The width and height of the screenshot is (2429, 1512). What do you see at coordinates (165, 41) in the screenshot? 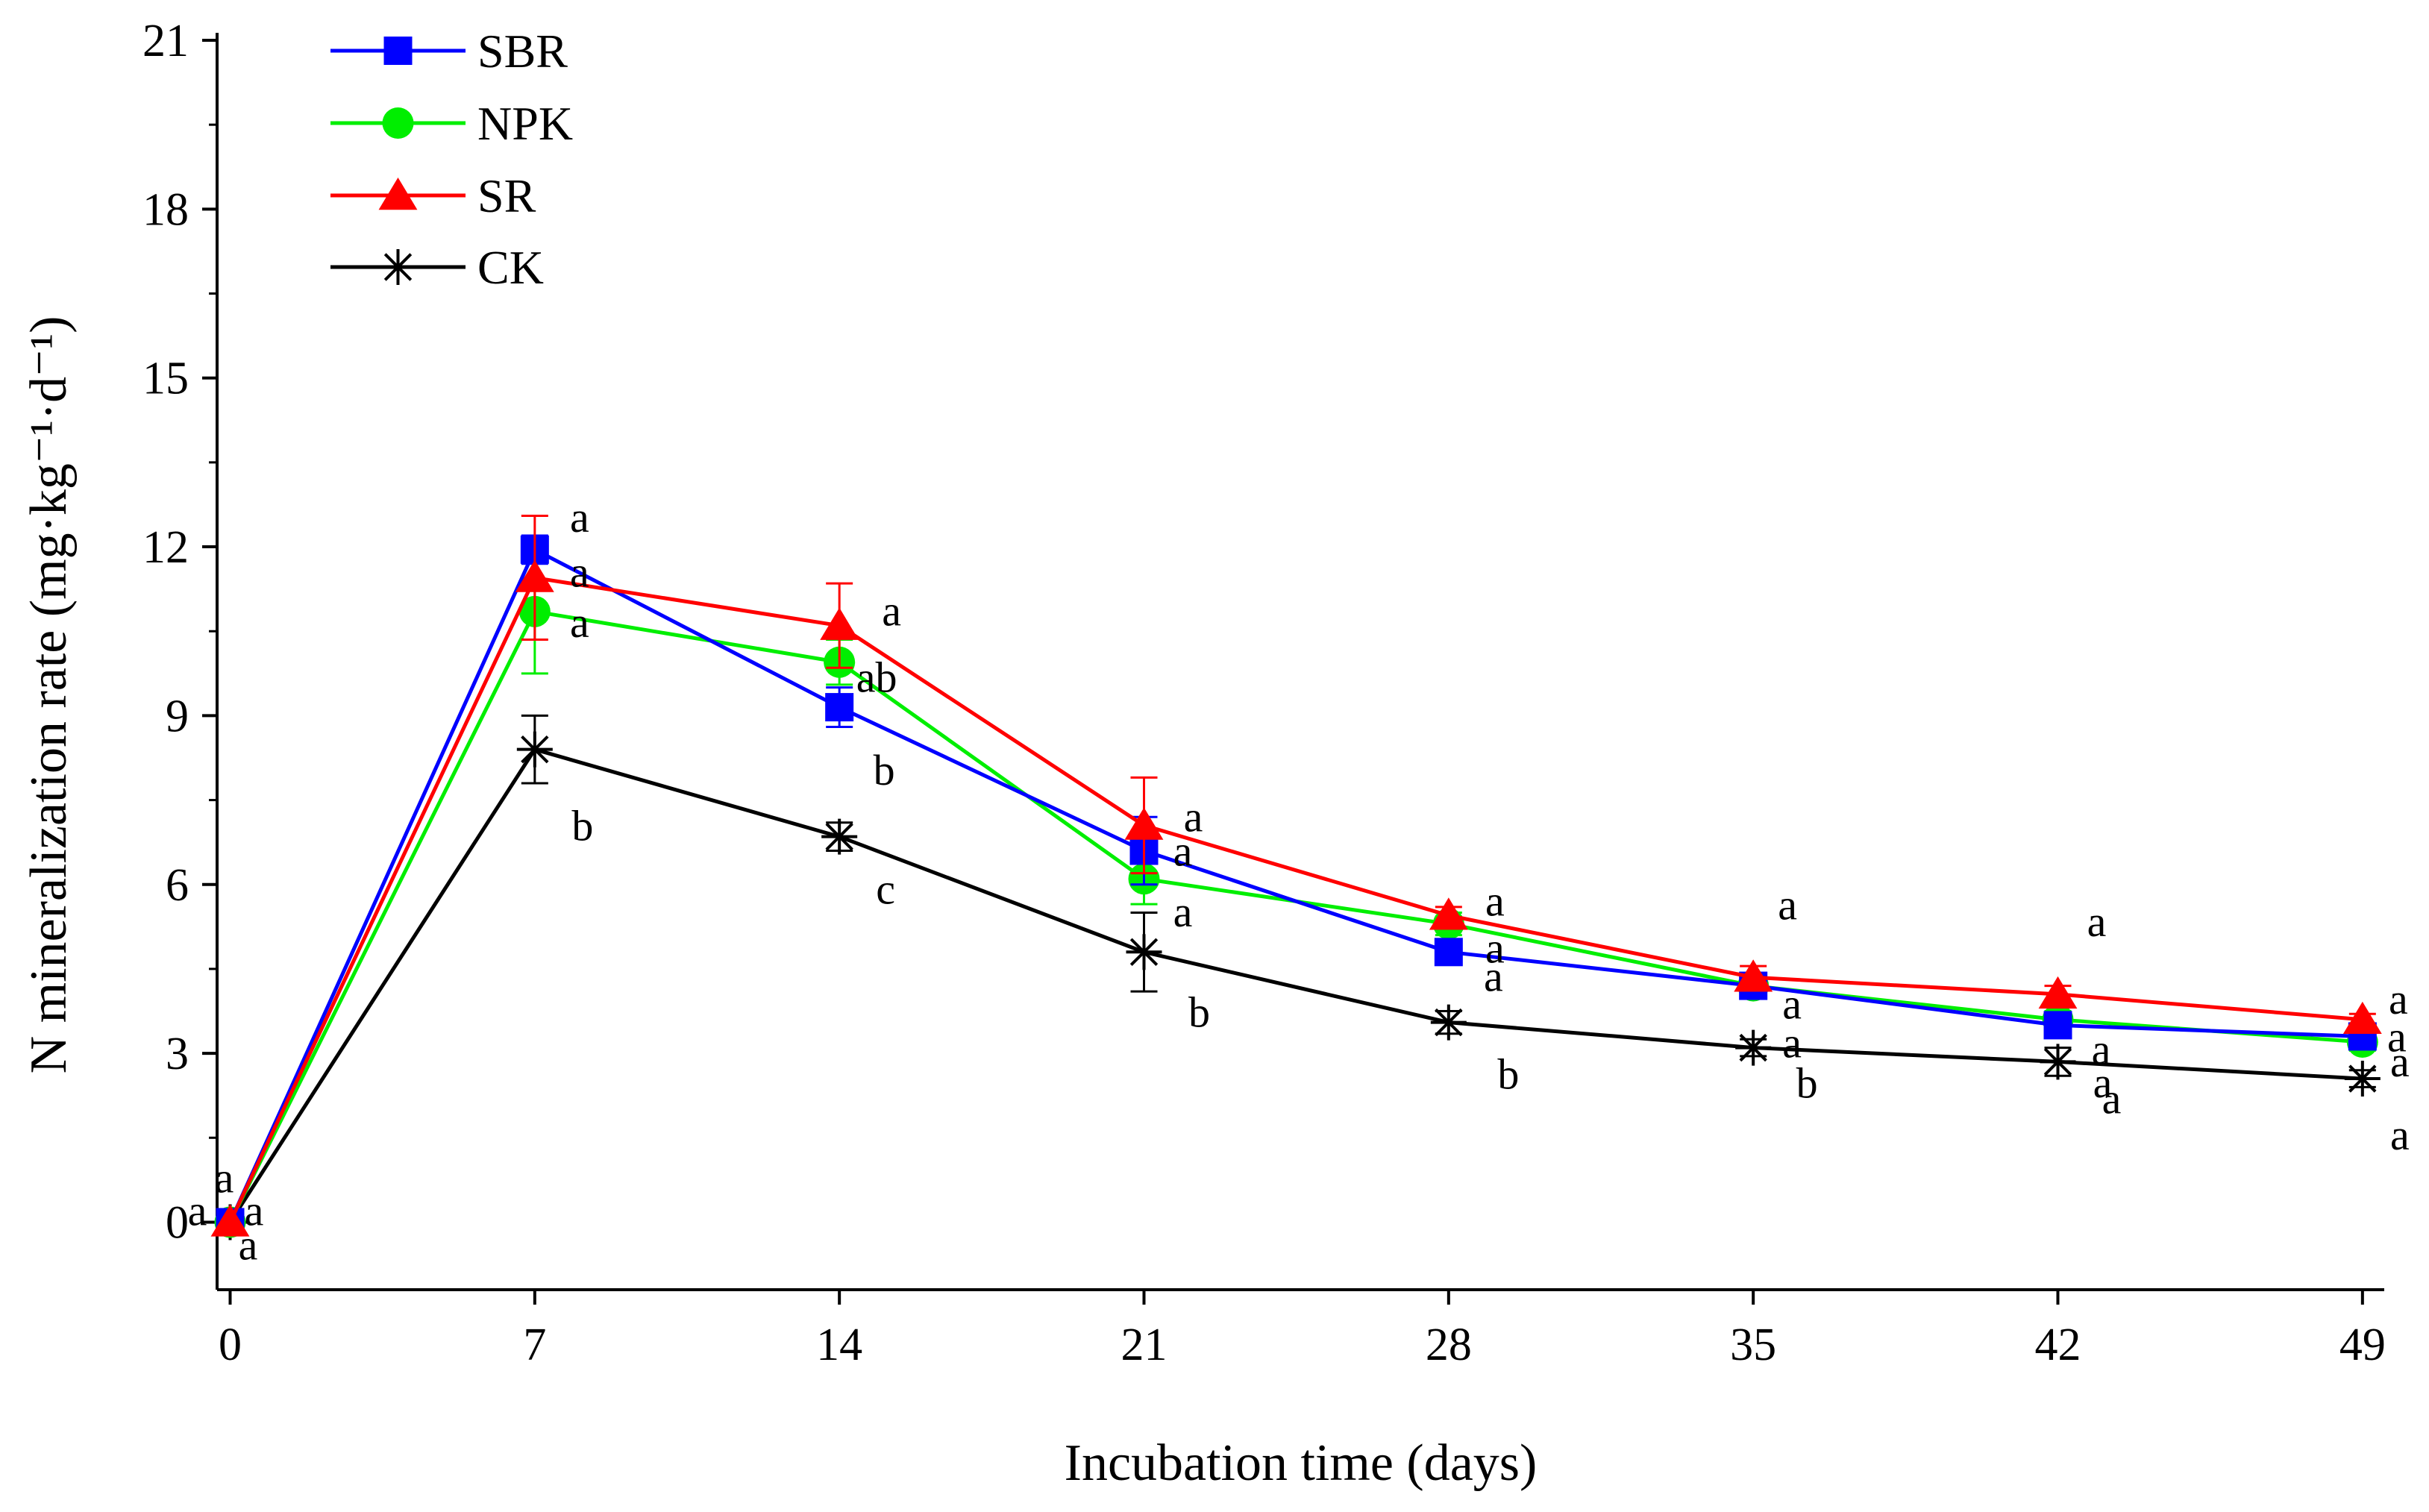
I see `y-tick-label: 21` at bounding box center [165, 41].